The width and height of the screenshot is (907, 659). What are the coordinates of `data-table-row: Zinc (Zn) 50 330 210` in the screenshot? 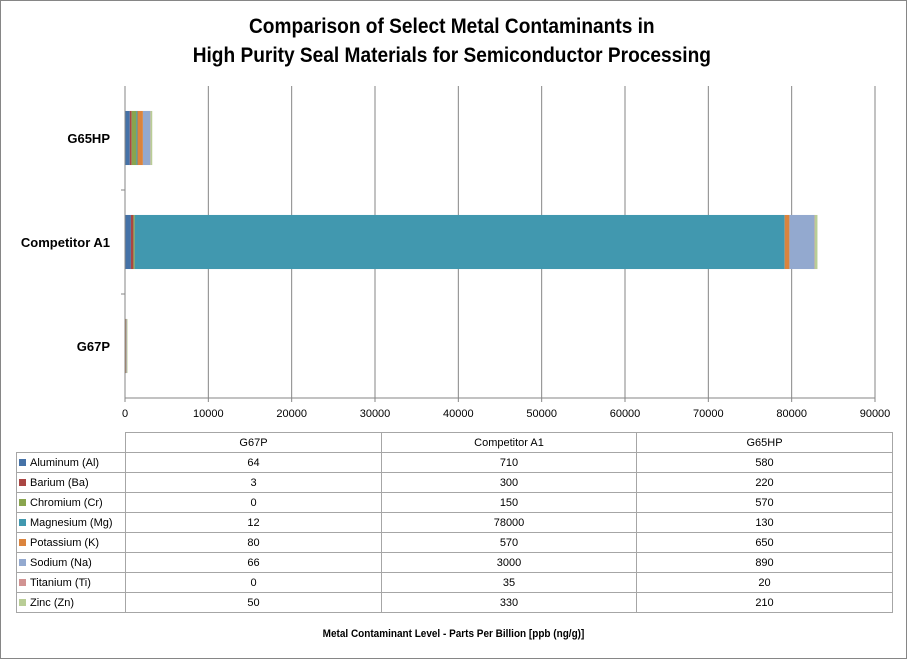 It's located at (454, 602).